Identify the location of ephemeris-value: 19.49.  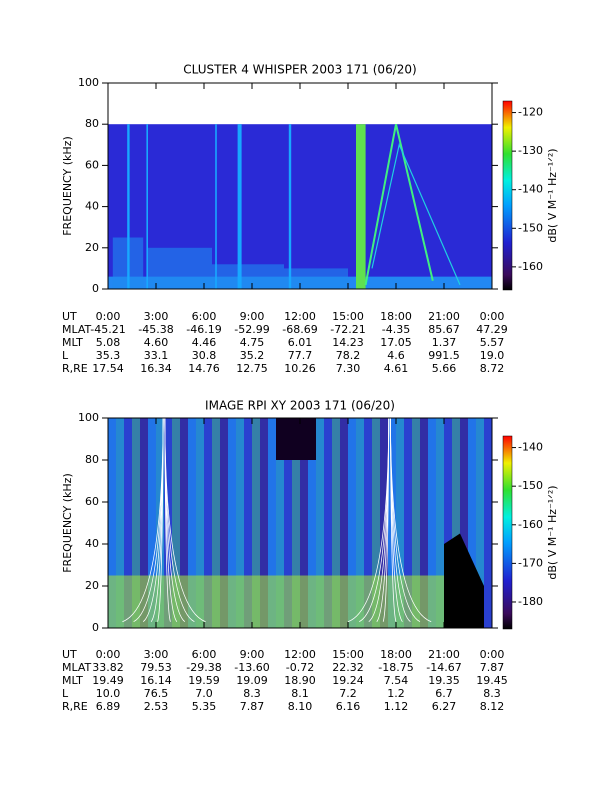
(108, 680).